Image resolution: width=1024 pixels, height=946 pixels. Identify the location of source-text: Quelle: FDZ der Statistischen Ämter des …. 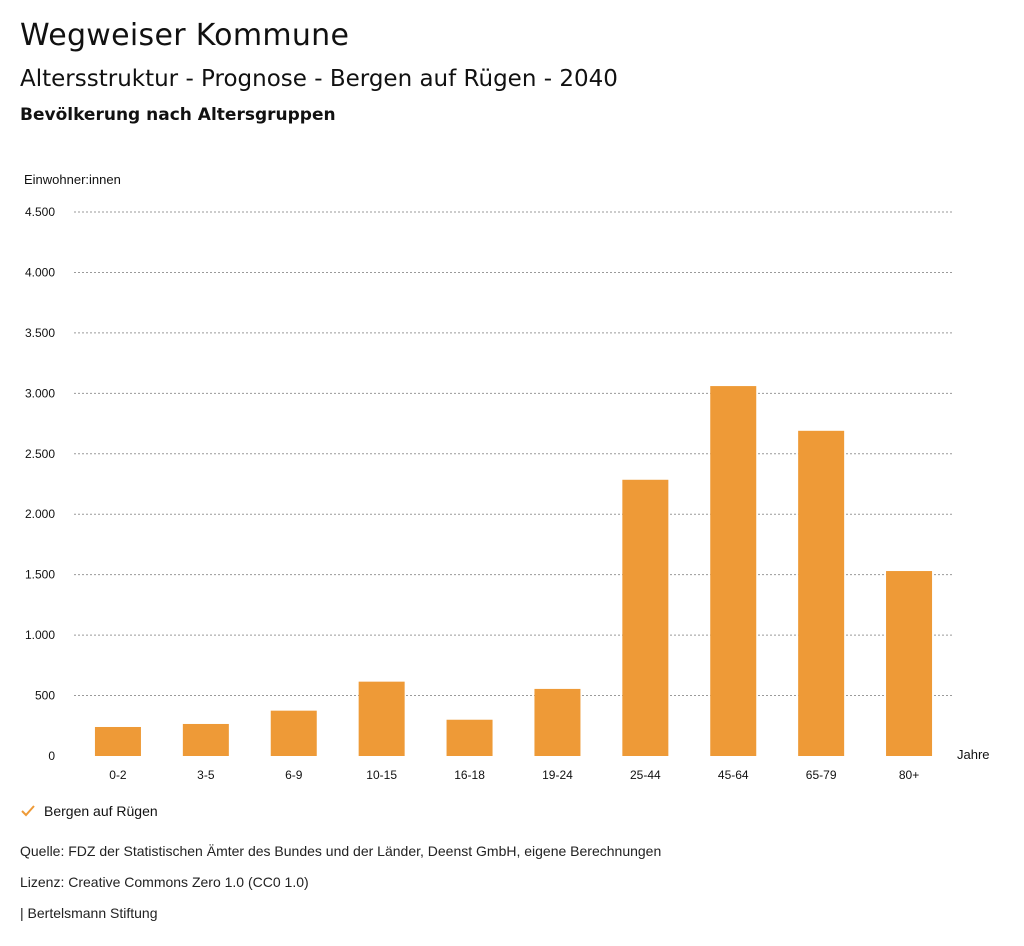
(341, 851).